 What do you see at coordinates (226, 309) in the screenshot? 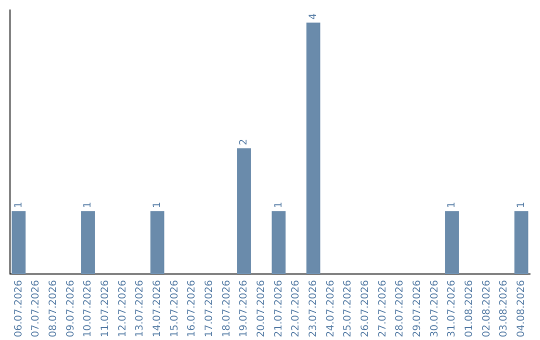
I see `x-tick-label: 18.07.2026` at bounding box center [226, 309].